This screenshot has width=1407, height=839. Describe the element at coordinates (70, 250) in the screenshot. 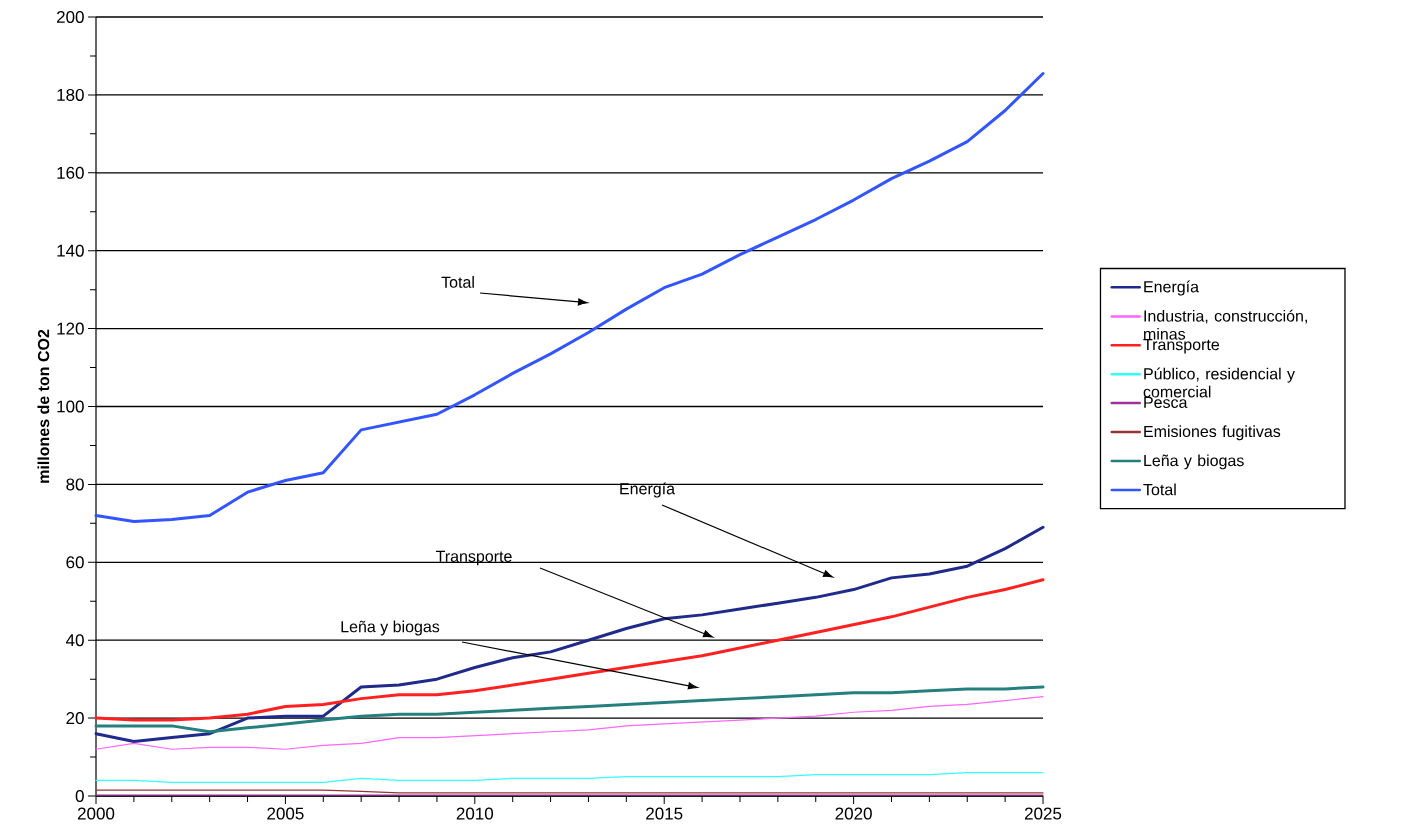

I see `y-tick-label: 140` at that location.